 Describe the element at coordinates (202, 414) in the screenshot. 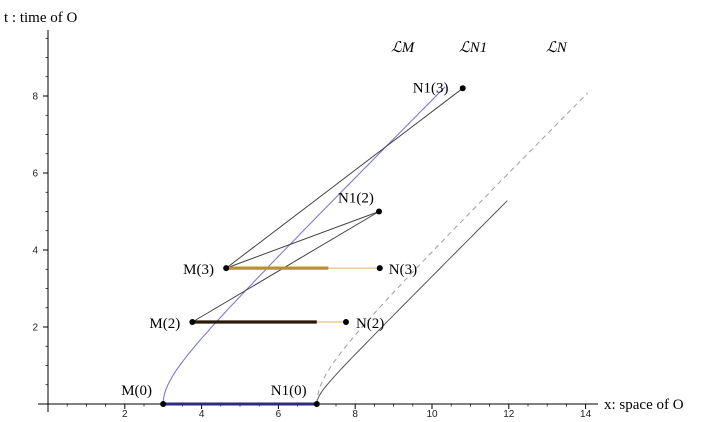

I see `x-tick-label: 4` at that location.